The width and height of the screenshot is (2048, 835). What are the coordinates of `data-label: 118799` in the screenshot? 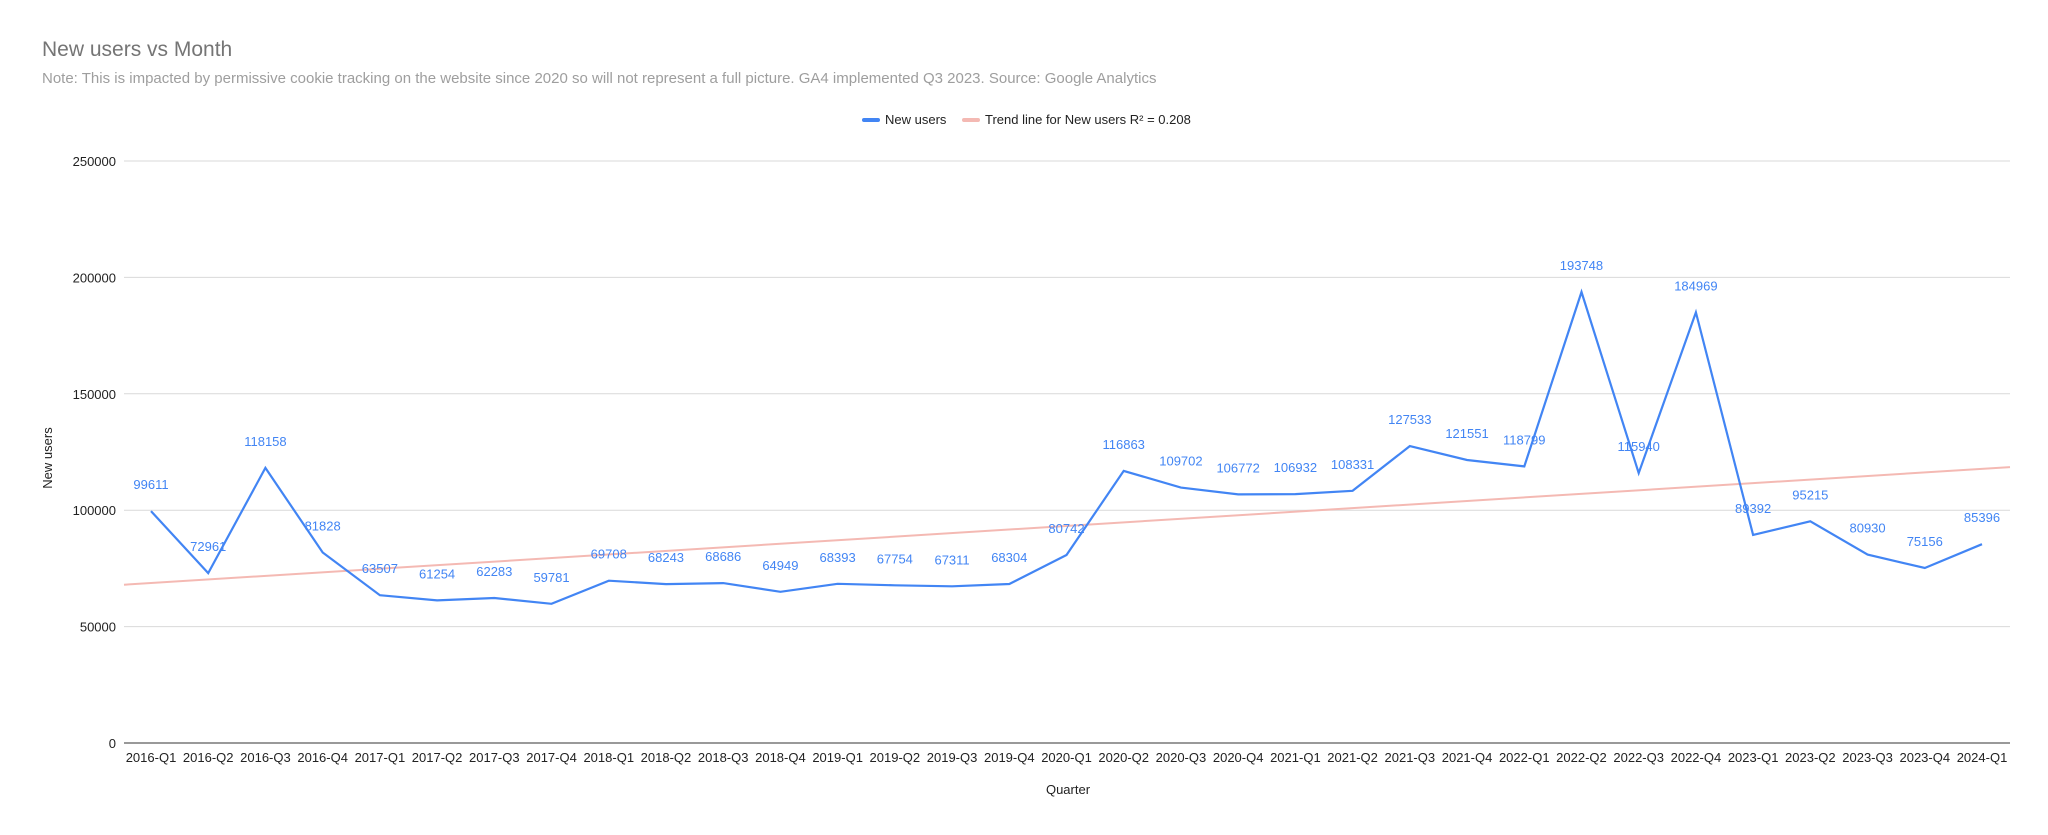 It's located at (1524, 439).